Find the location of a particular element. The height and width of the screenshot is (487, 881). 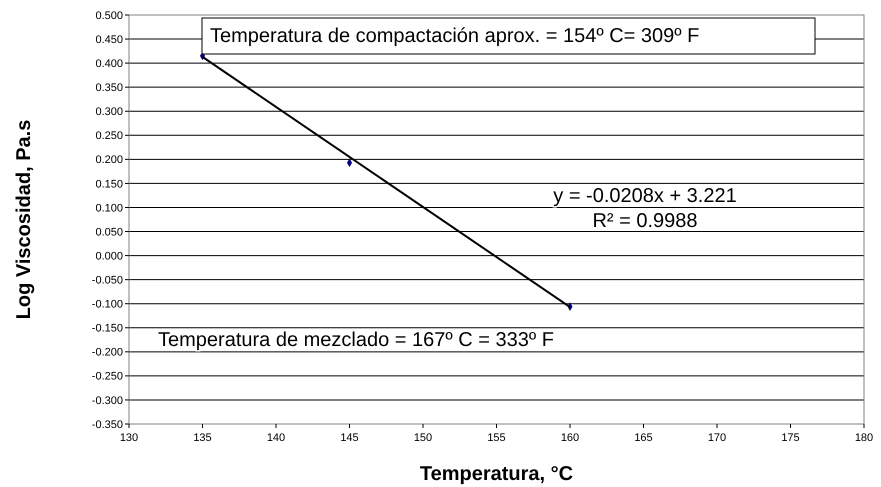

y-tick-label: 0.450 is located at coordinates (109, 40).